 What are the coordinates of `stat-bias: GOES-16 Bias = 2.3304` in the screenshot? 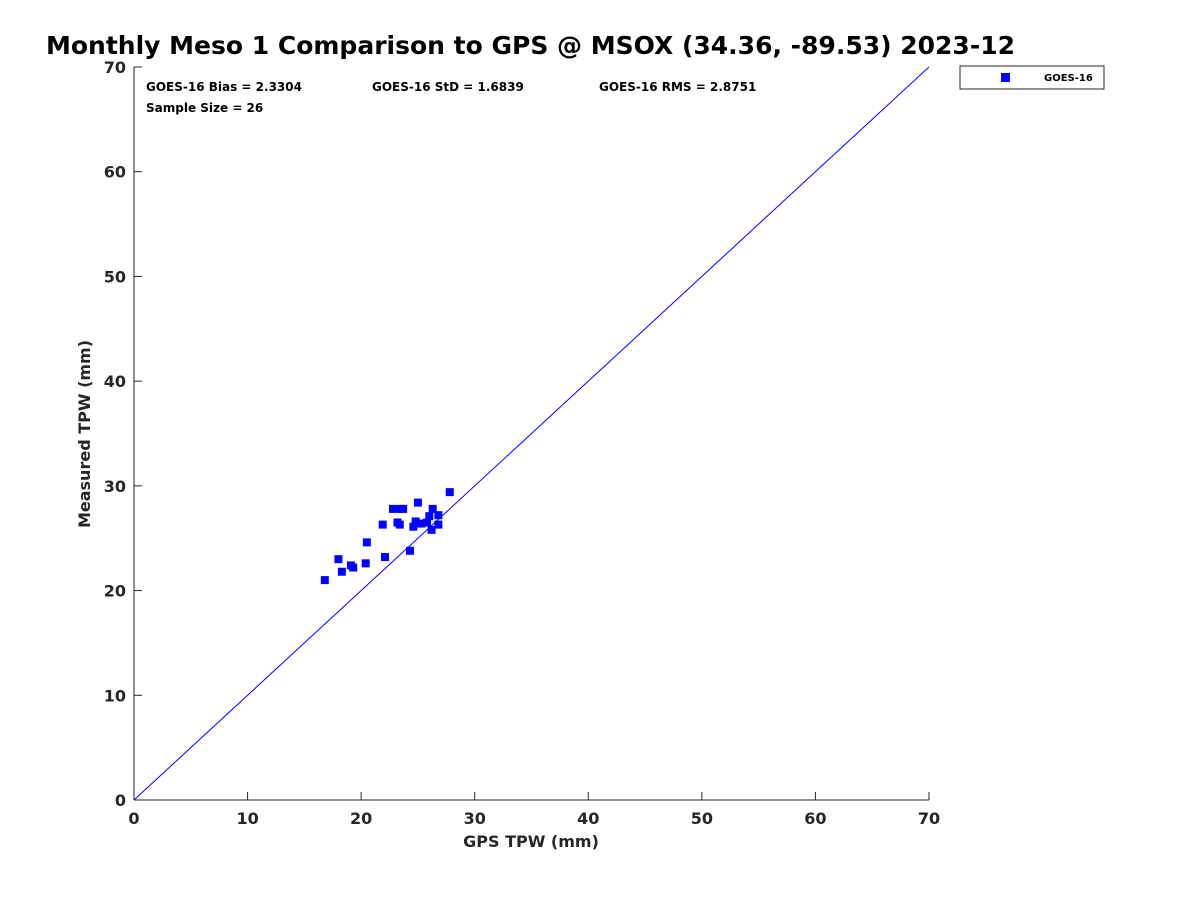 It's located at (224, 87).